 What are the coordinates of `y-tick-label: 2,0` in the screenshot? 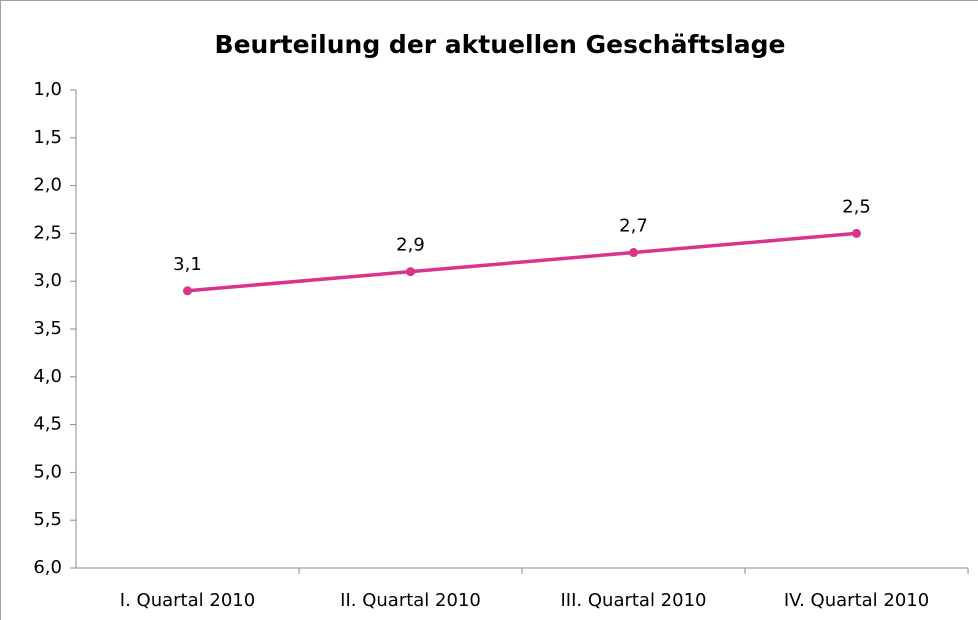 It's located at (47, 185).